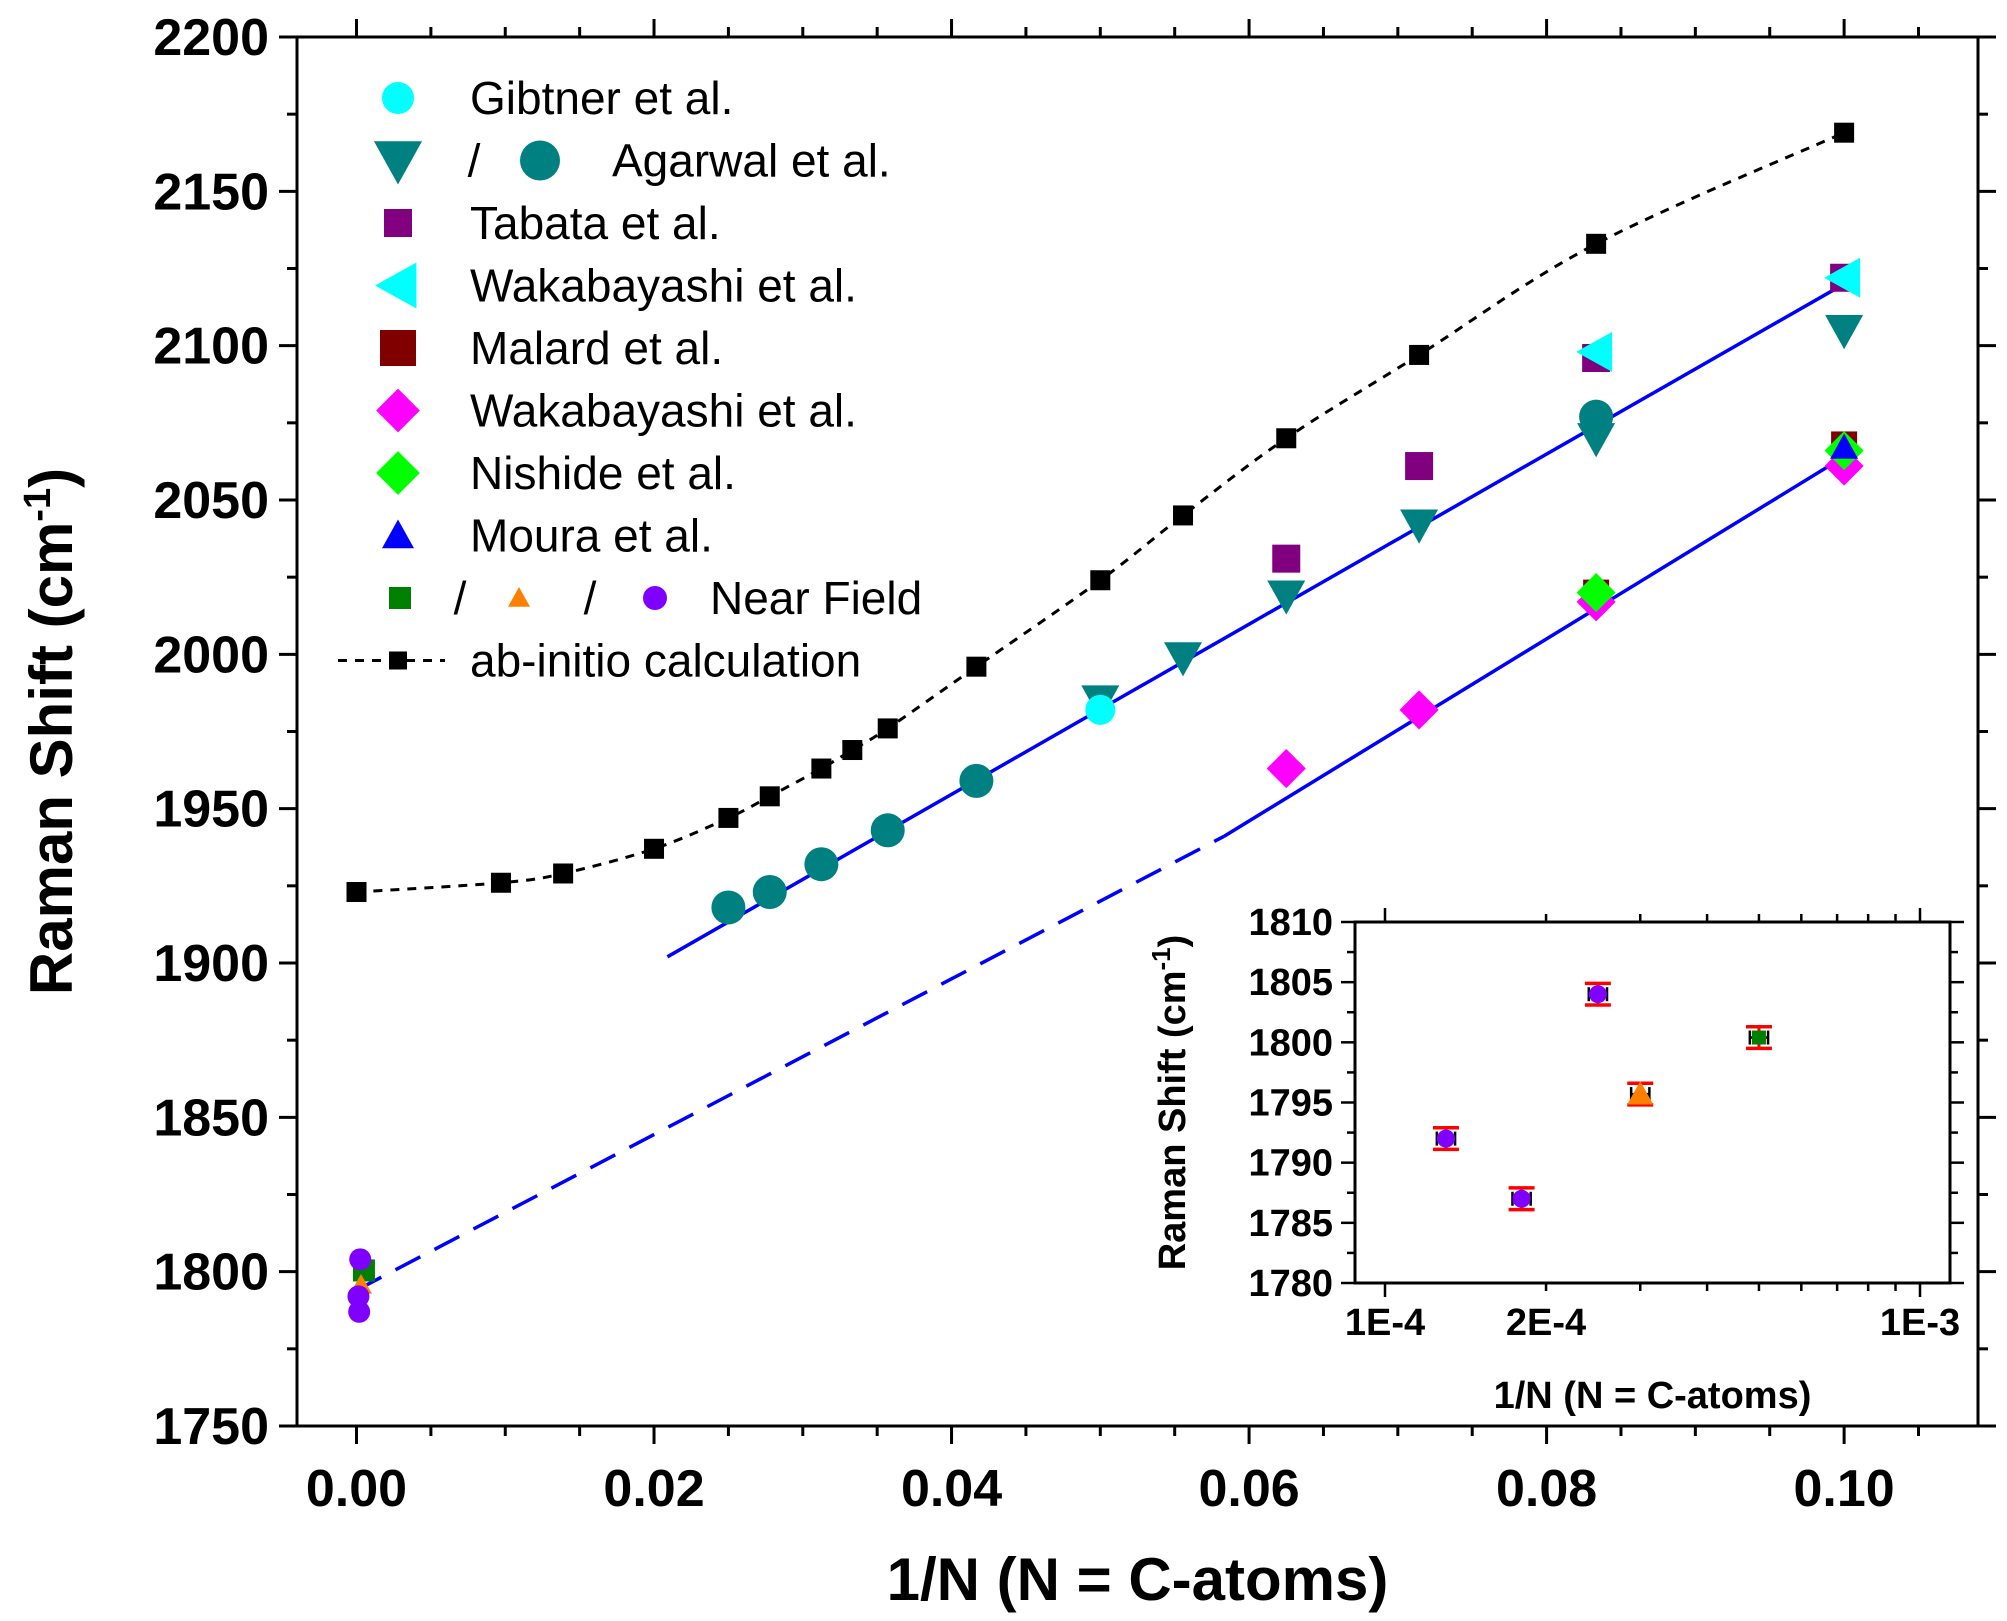  Describe the element at coordinates (211, 1273) in the screenshot. I see `y-tick-label: 1800` at that location.